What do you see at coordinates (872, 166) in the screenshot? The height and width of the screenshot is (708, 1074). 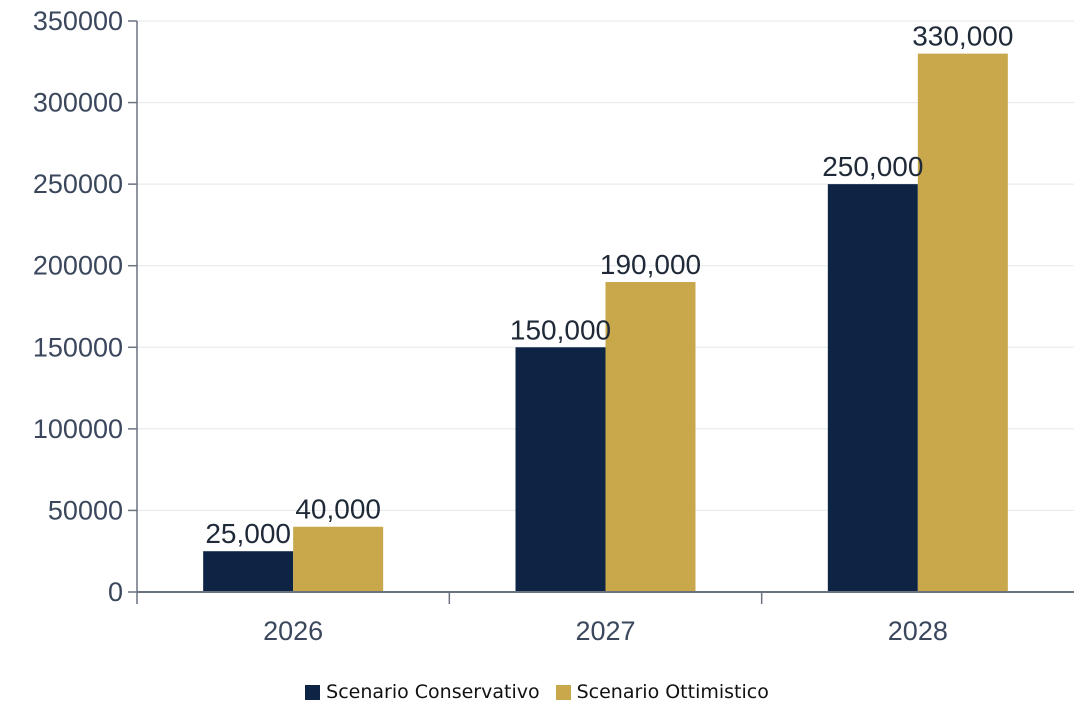 I see `data-label: 250,000` at bounding box center [872, 166].